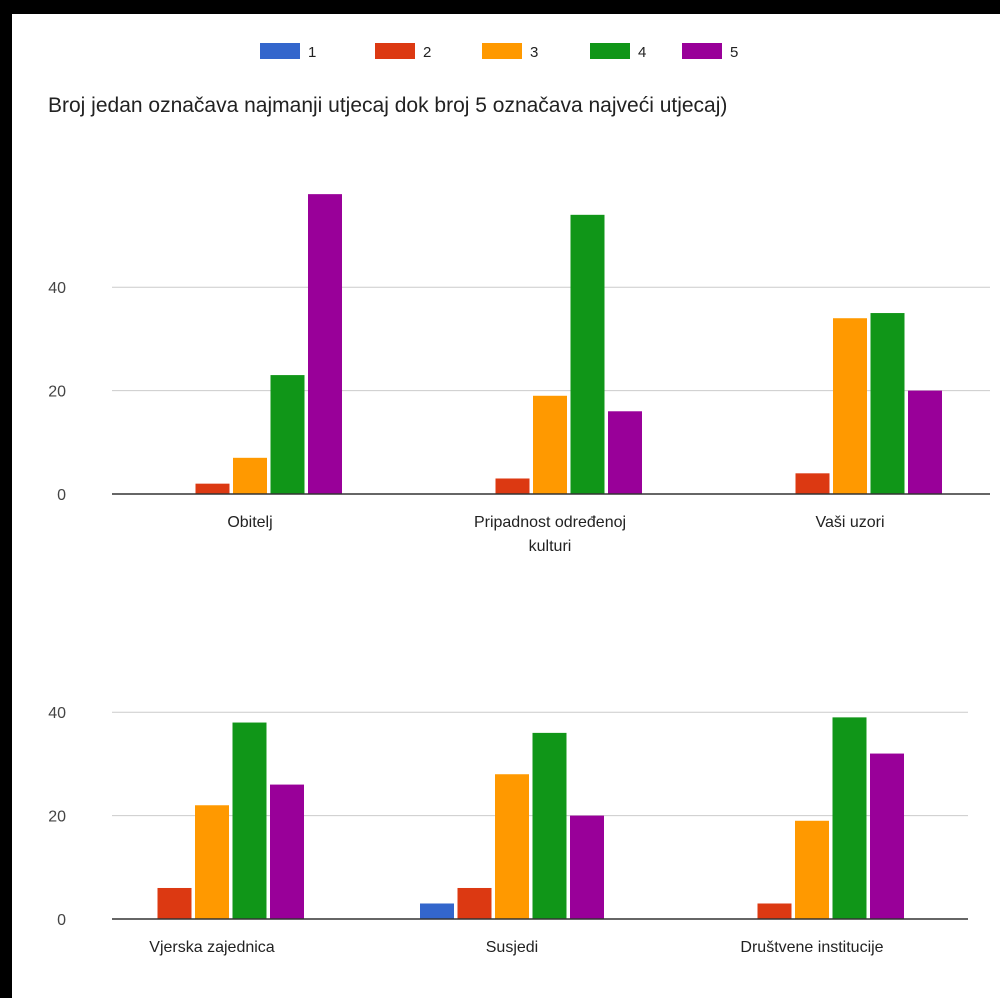 Image resolution: width=1000 pixels, height=998 pixels. I want to click on category-label: kulturi, so click(550, 546).